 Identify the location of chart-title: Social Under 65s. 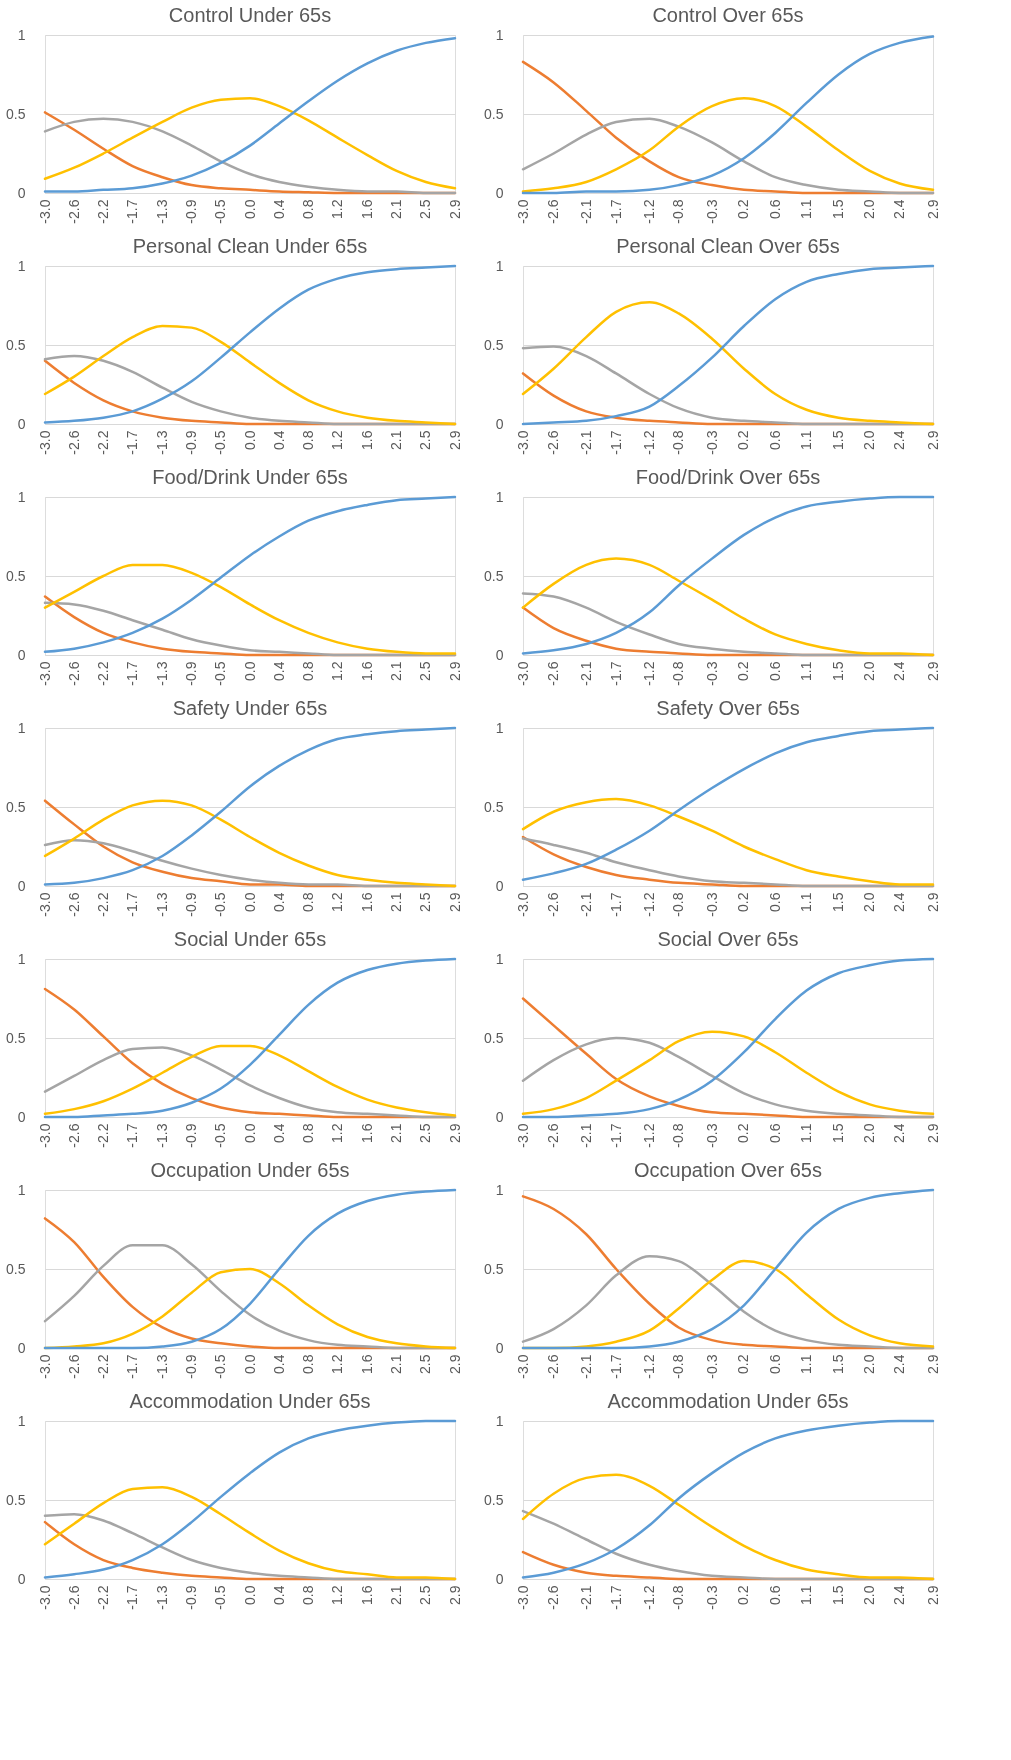
(250, 939).